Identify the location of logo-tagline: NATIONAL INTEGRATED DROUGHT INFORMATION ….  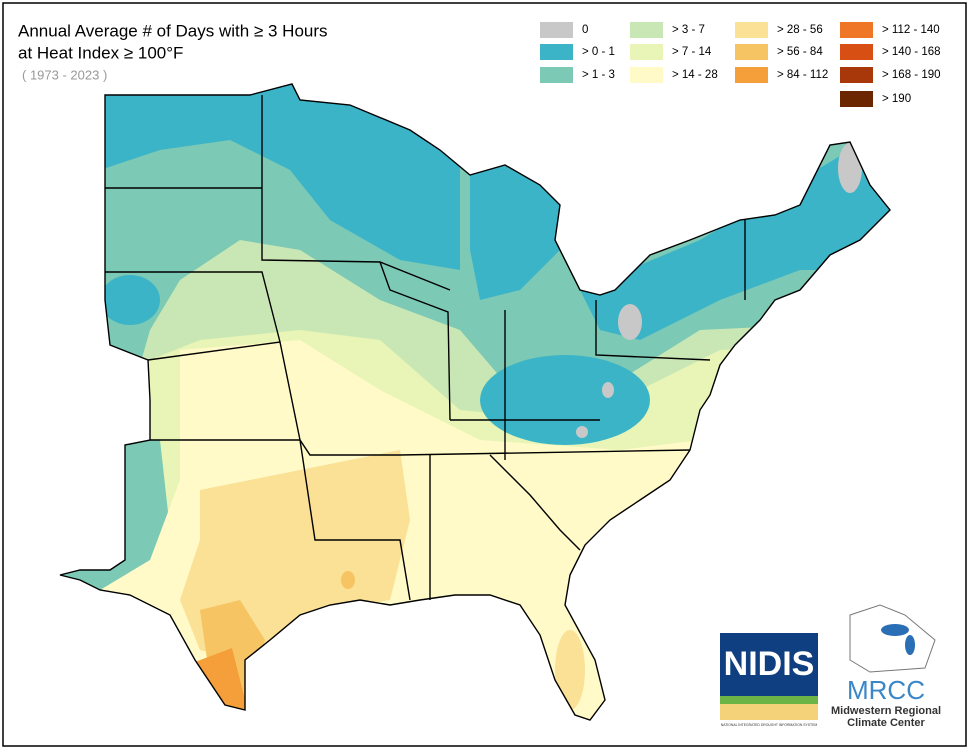
(769, 725).